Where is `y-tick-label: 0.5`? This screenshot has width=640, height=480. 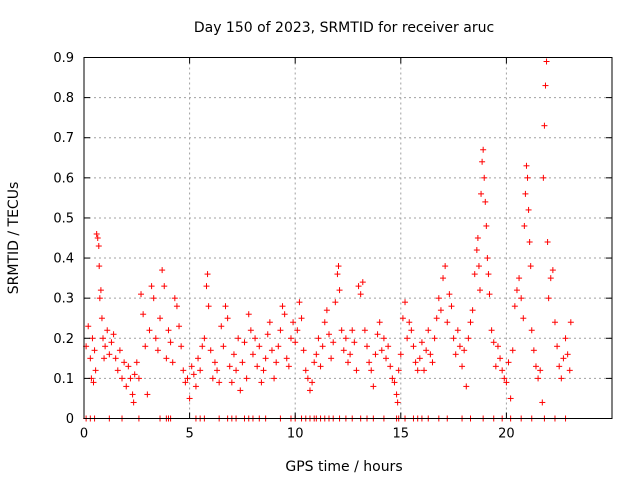 y-tick-label: 0.5 is located at coordinates (63, 218).